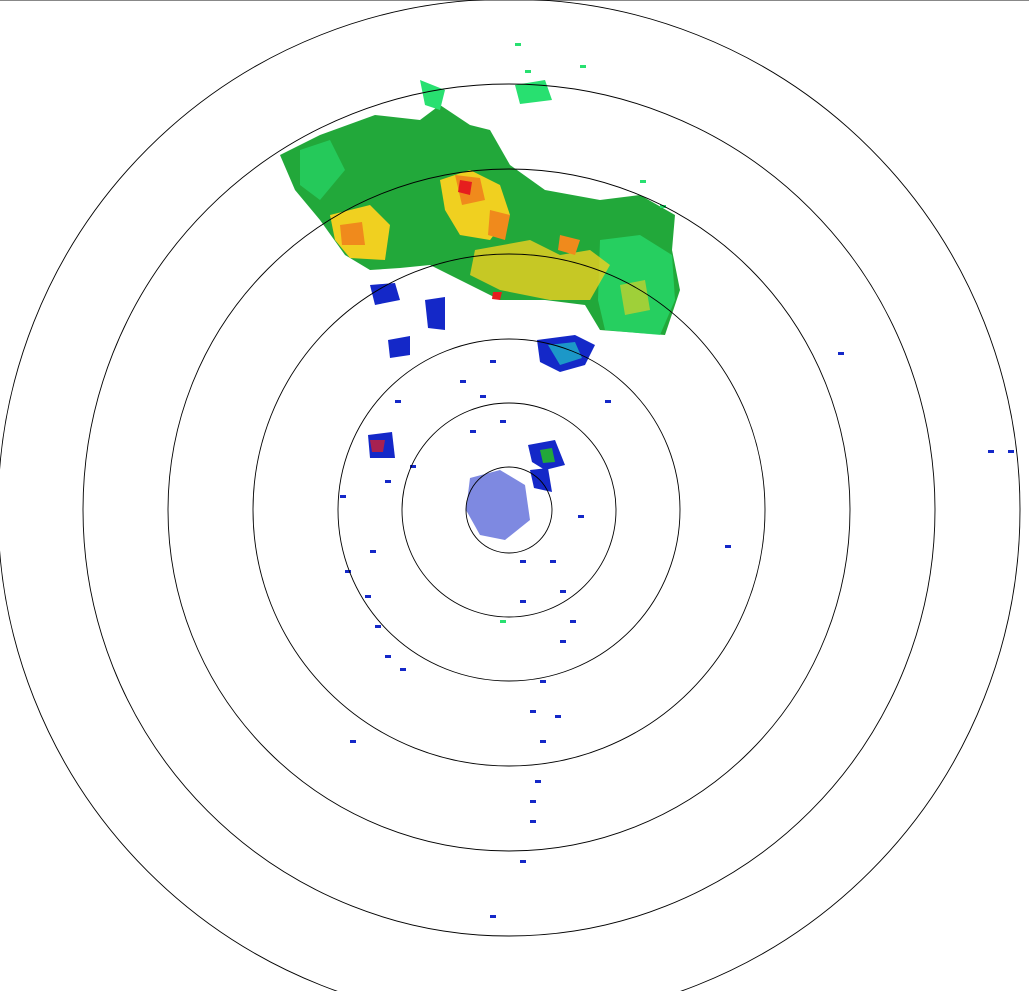  Describe the element at coordinates (514, 0) in the screenshot. I see `top-border` at that location.